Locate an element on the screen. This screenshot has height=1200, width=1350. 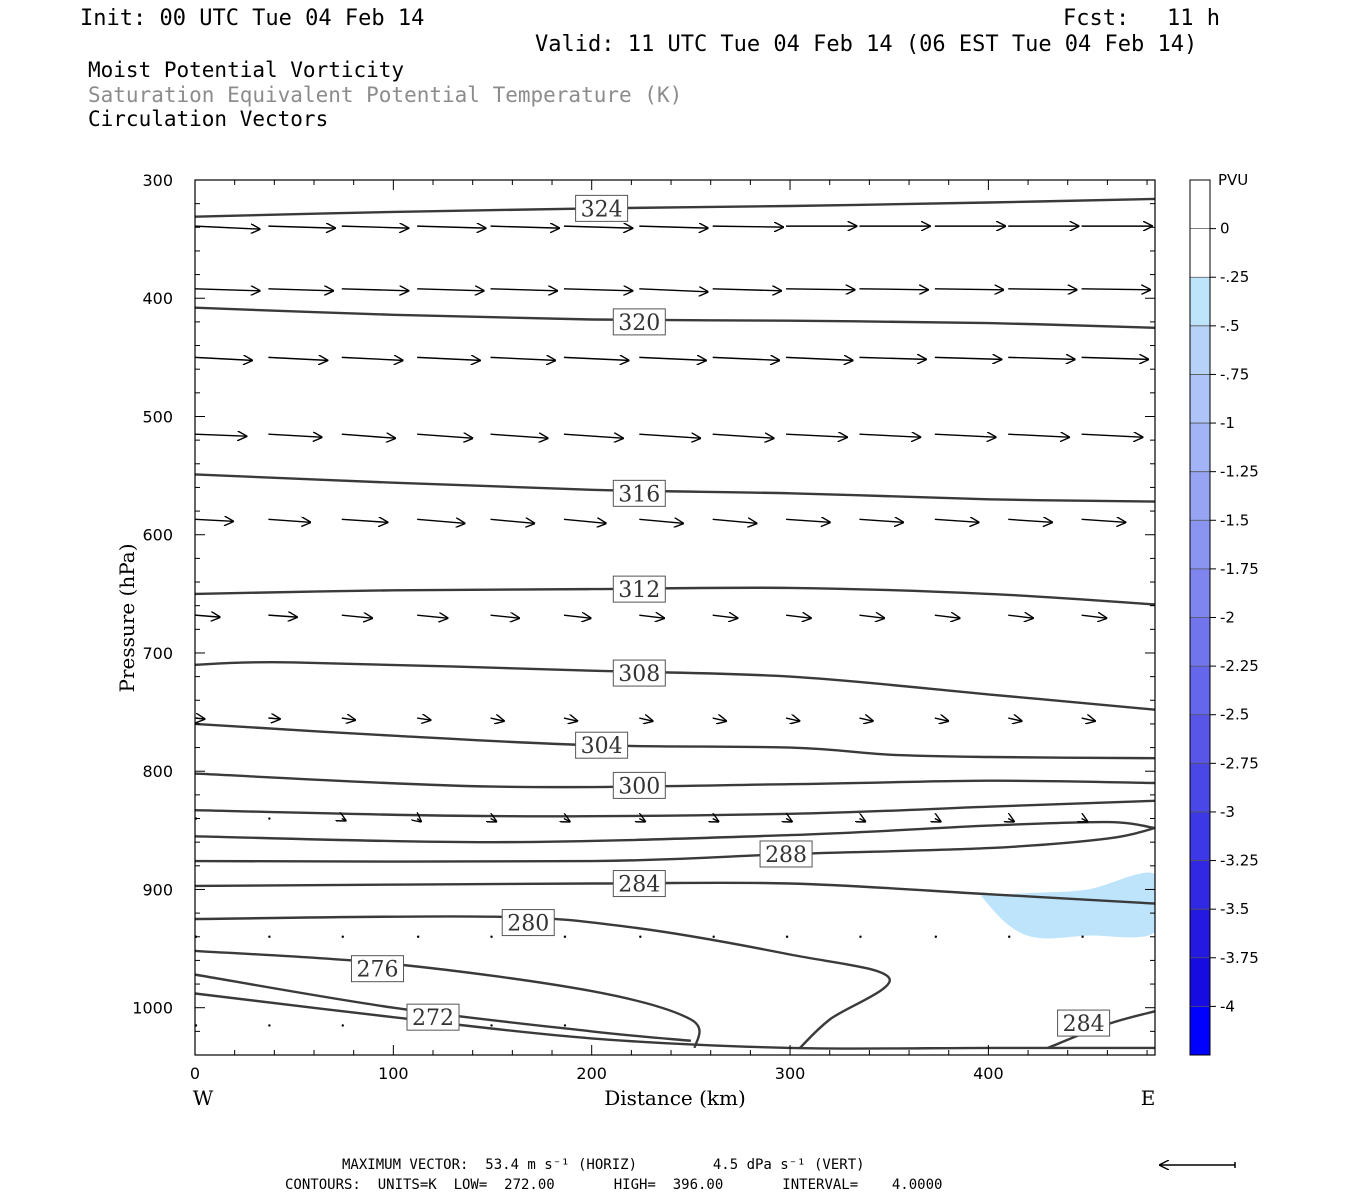
contour-label-284: 284 is located at coordinates (639, 884).